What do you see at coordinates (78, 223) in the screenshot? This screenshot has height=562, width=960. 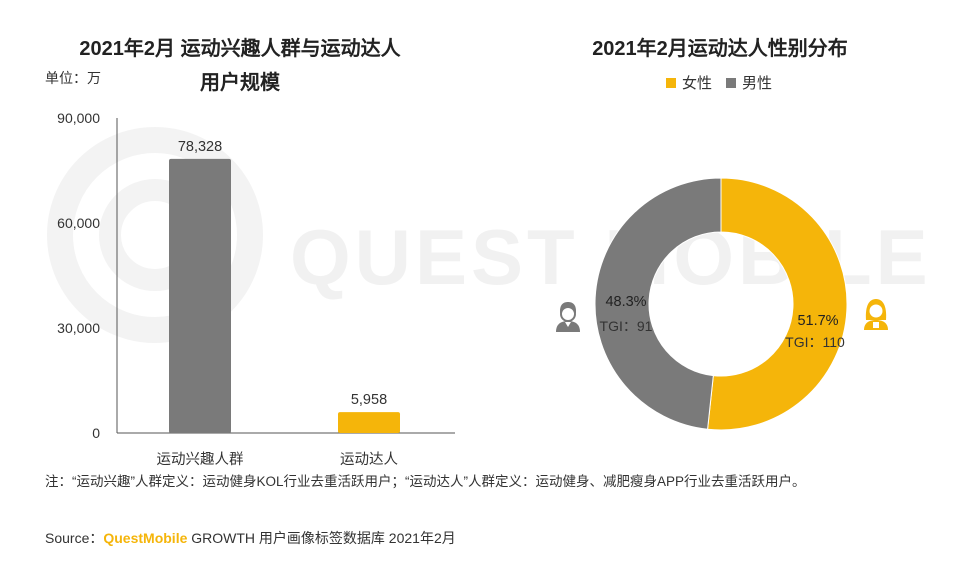 I see `y-tick-label: 60,000` at bounding box center [78, 223].